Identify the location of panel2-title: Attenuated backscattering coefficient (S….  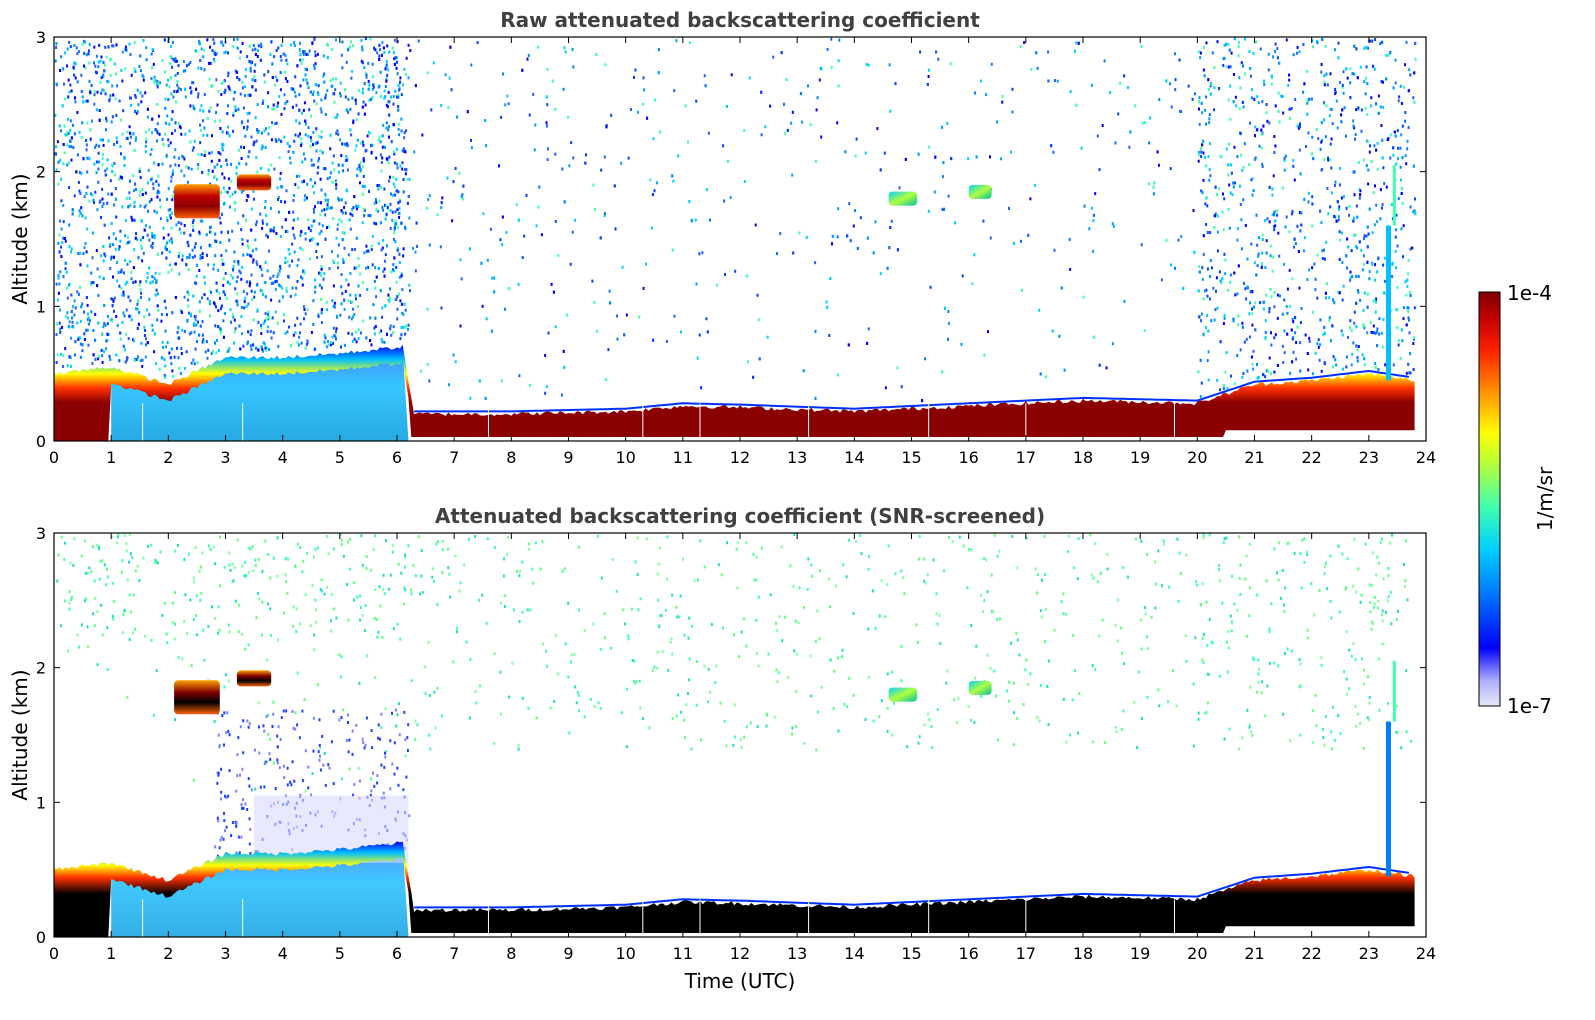
(740, 516).